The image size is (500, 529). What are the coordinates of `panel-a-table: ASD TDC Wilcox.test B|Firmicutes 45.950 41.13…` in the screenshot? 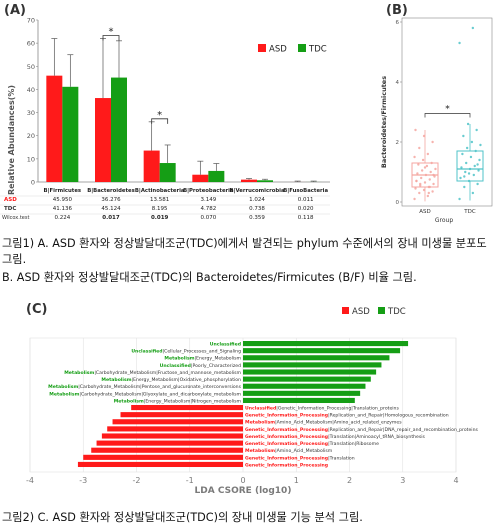 It's located at (165, 204).